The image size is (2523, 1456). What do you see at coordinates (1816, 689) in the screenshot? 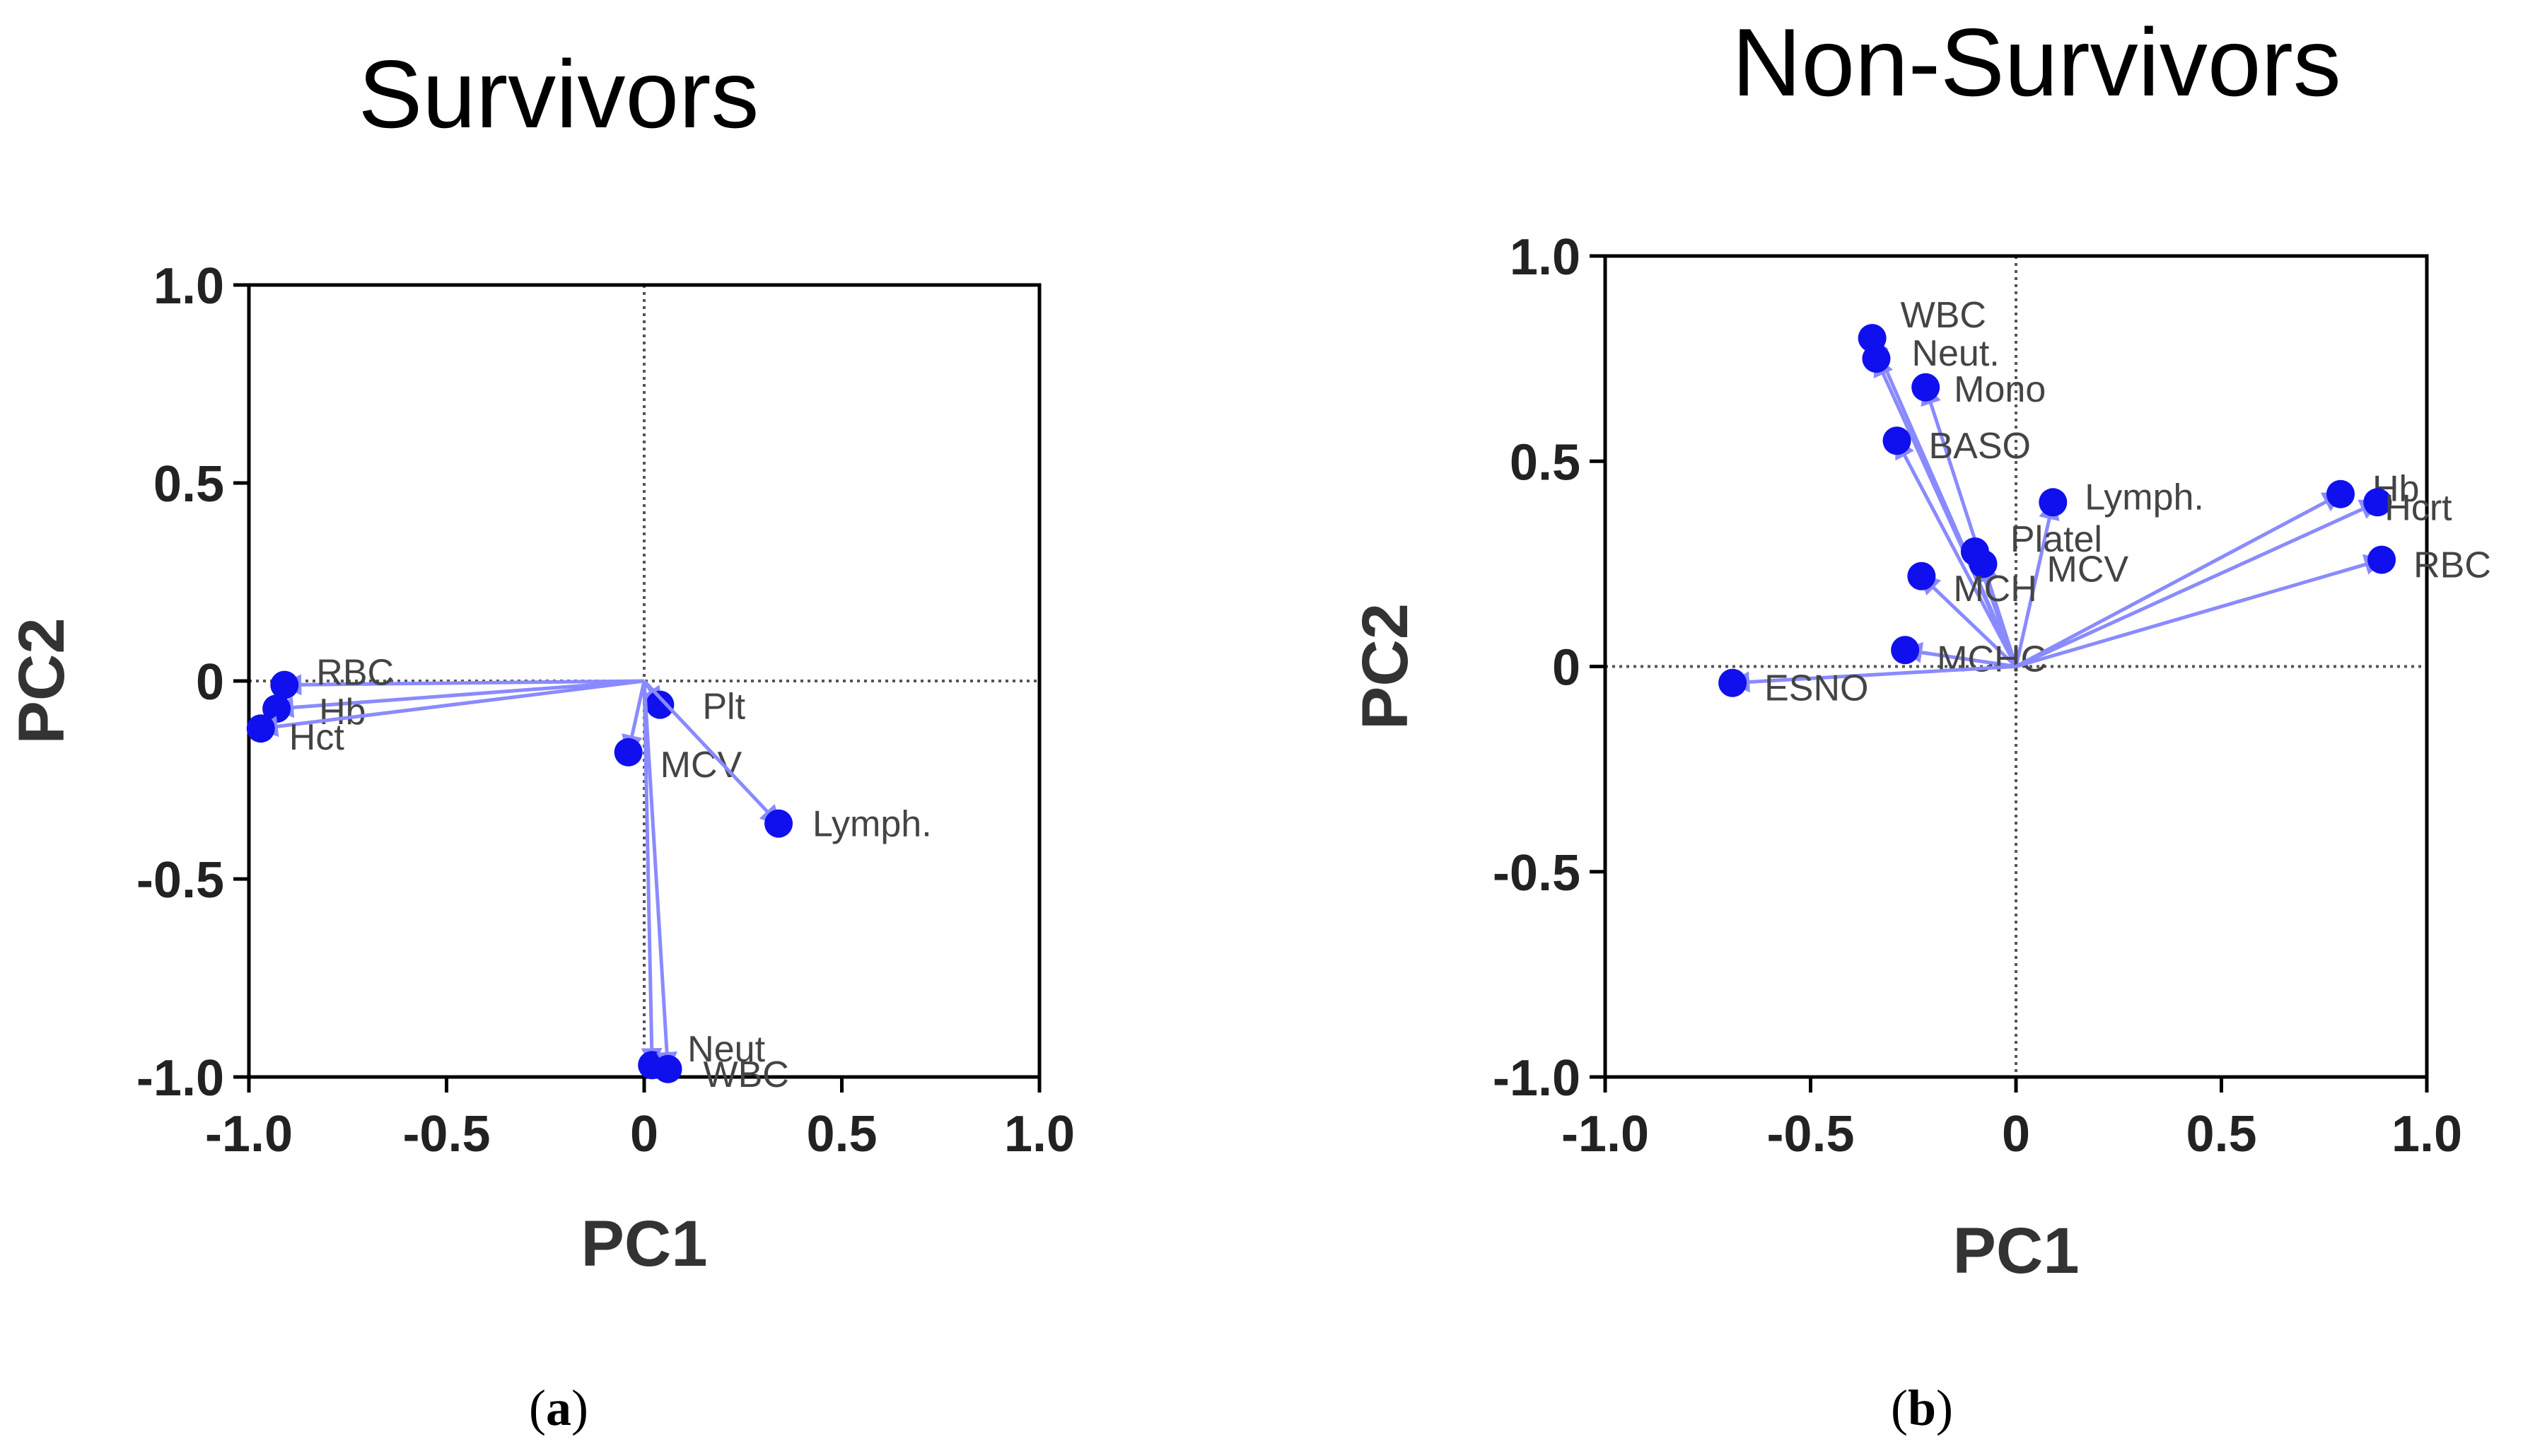
I see `point-label-esno: ESNO` at bounding box center [1816, 689].